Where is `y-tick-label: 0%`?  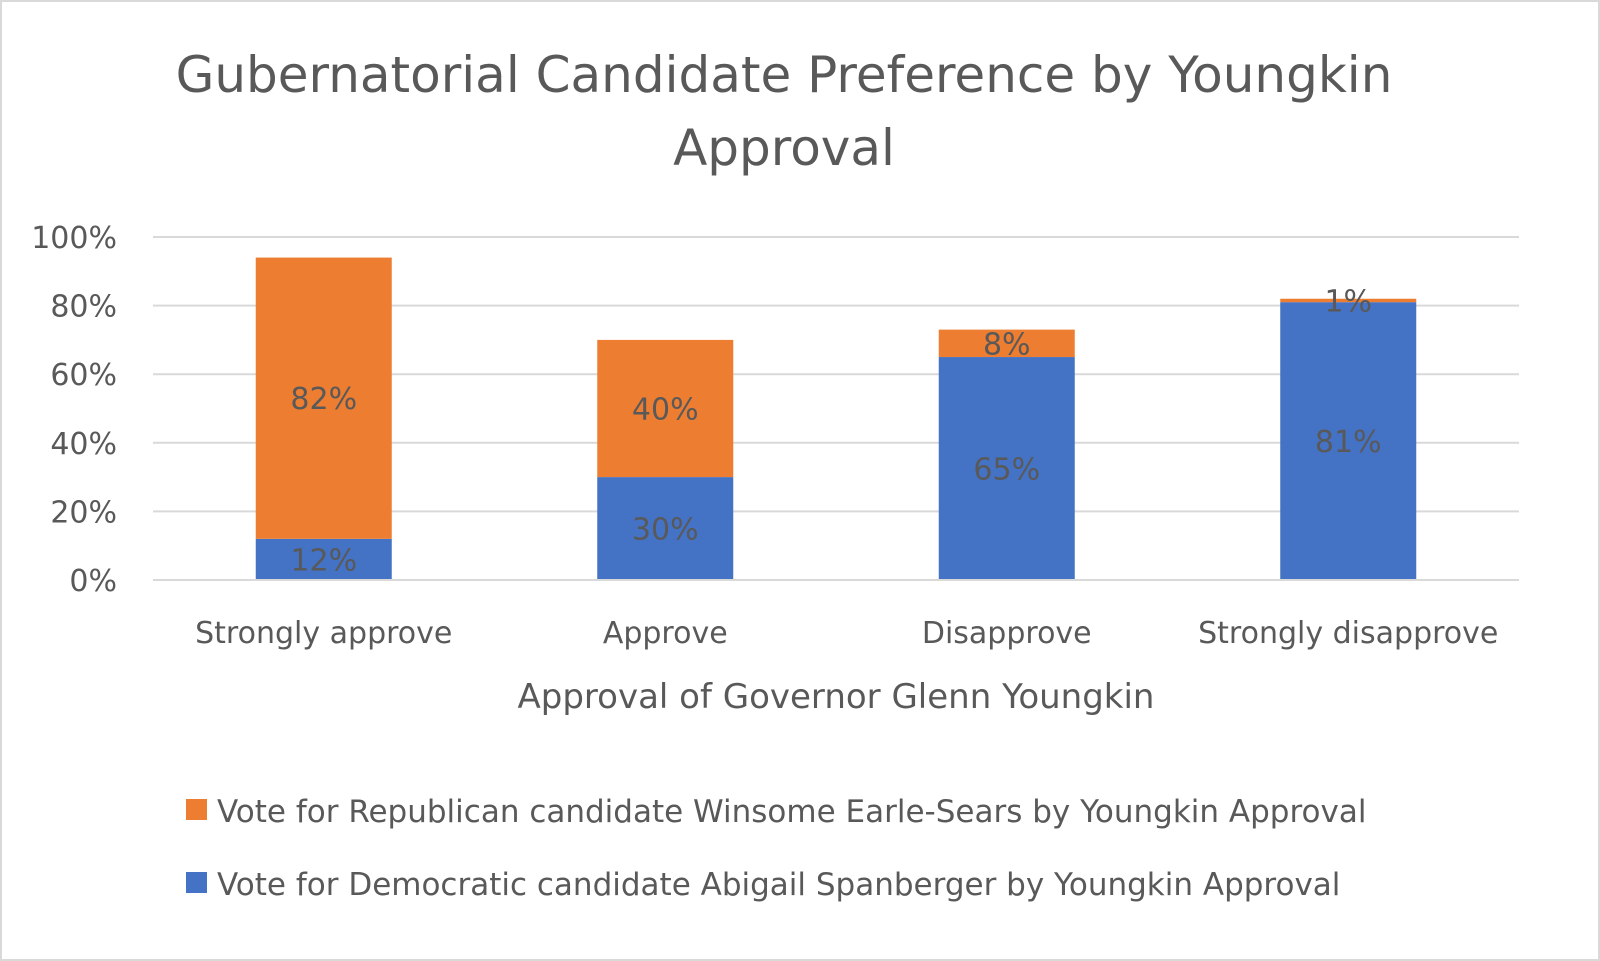
y-tick-label: 0% is located at coordinates (93, 581).